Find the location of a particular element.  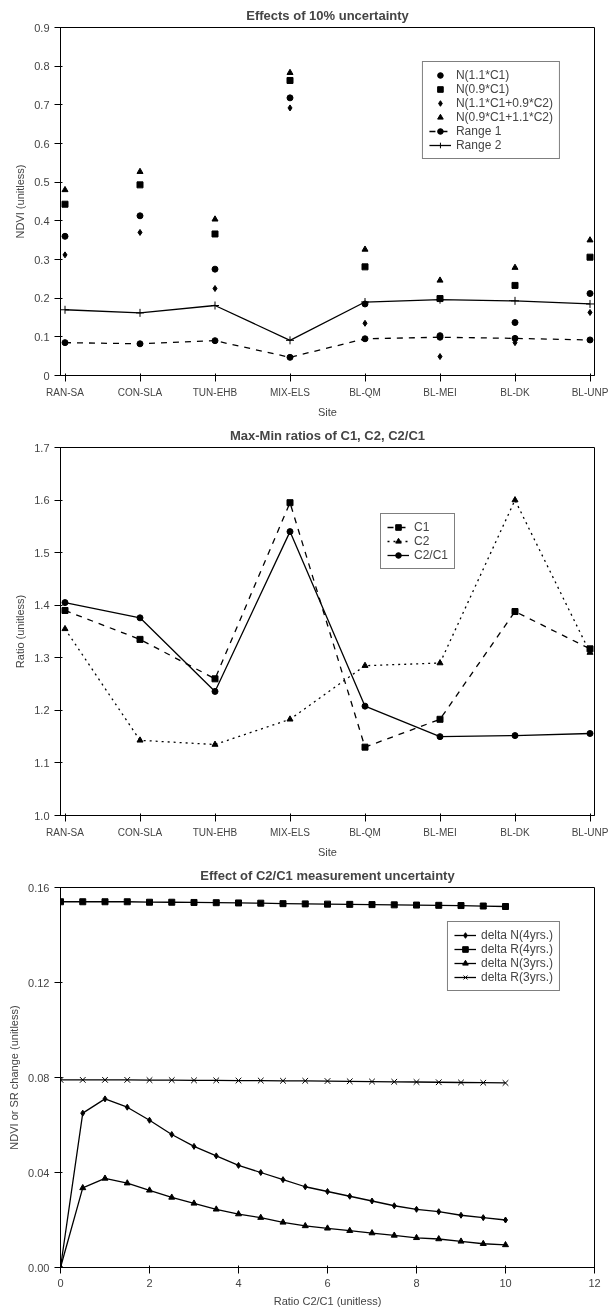

legend-label: delta N(4yrs.) is located at coordinates (516, 935).